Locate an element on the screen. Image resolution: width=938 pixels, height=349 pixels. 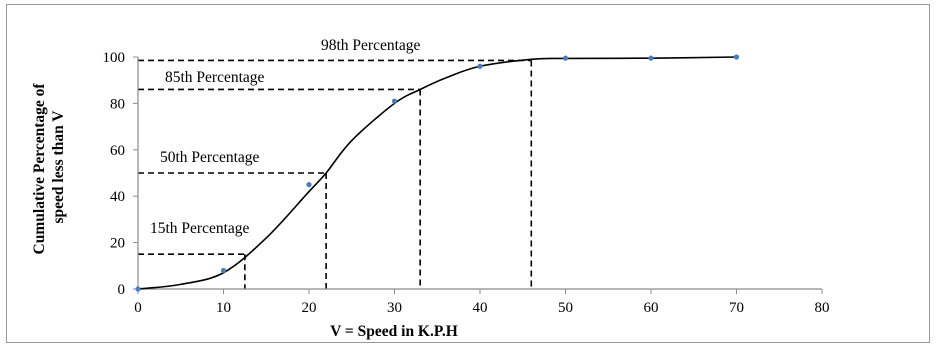
x-tick-label: 60 is located at coordinates (651, 308).